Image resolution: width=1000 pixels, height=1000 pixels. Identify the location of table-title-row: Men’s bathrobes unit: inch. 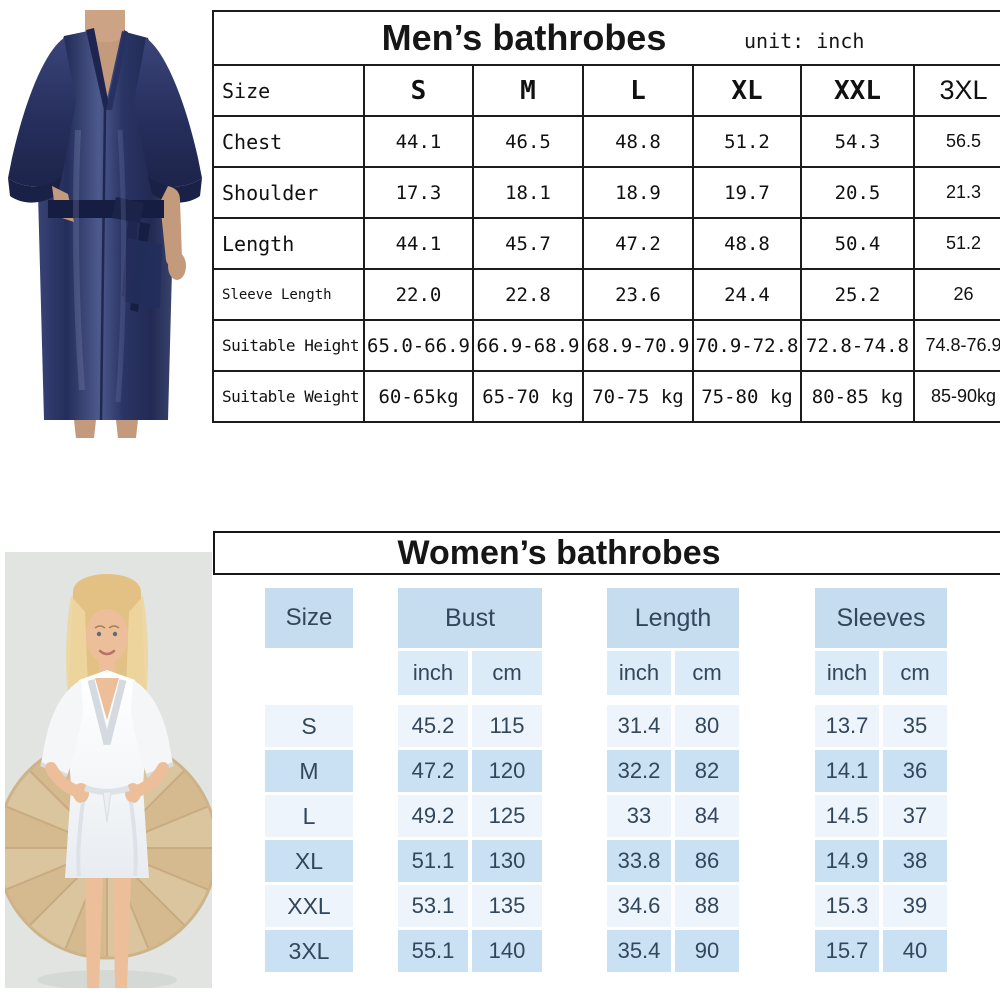
(605, 38).